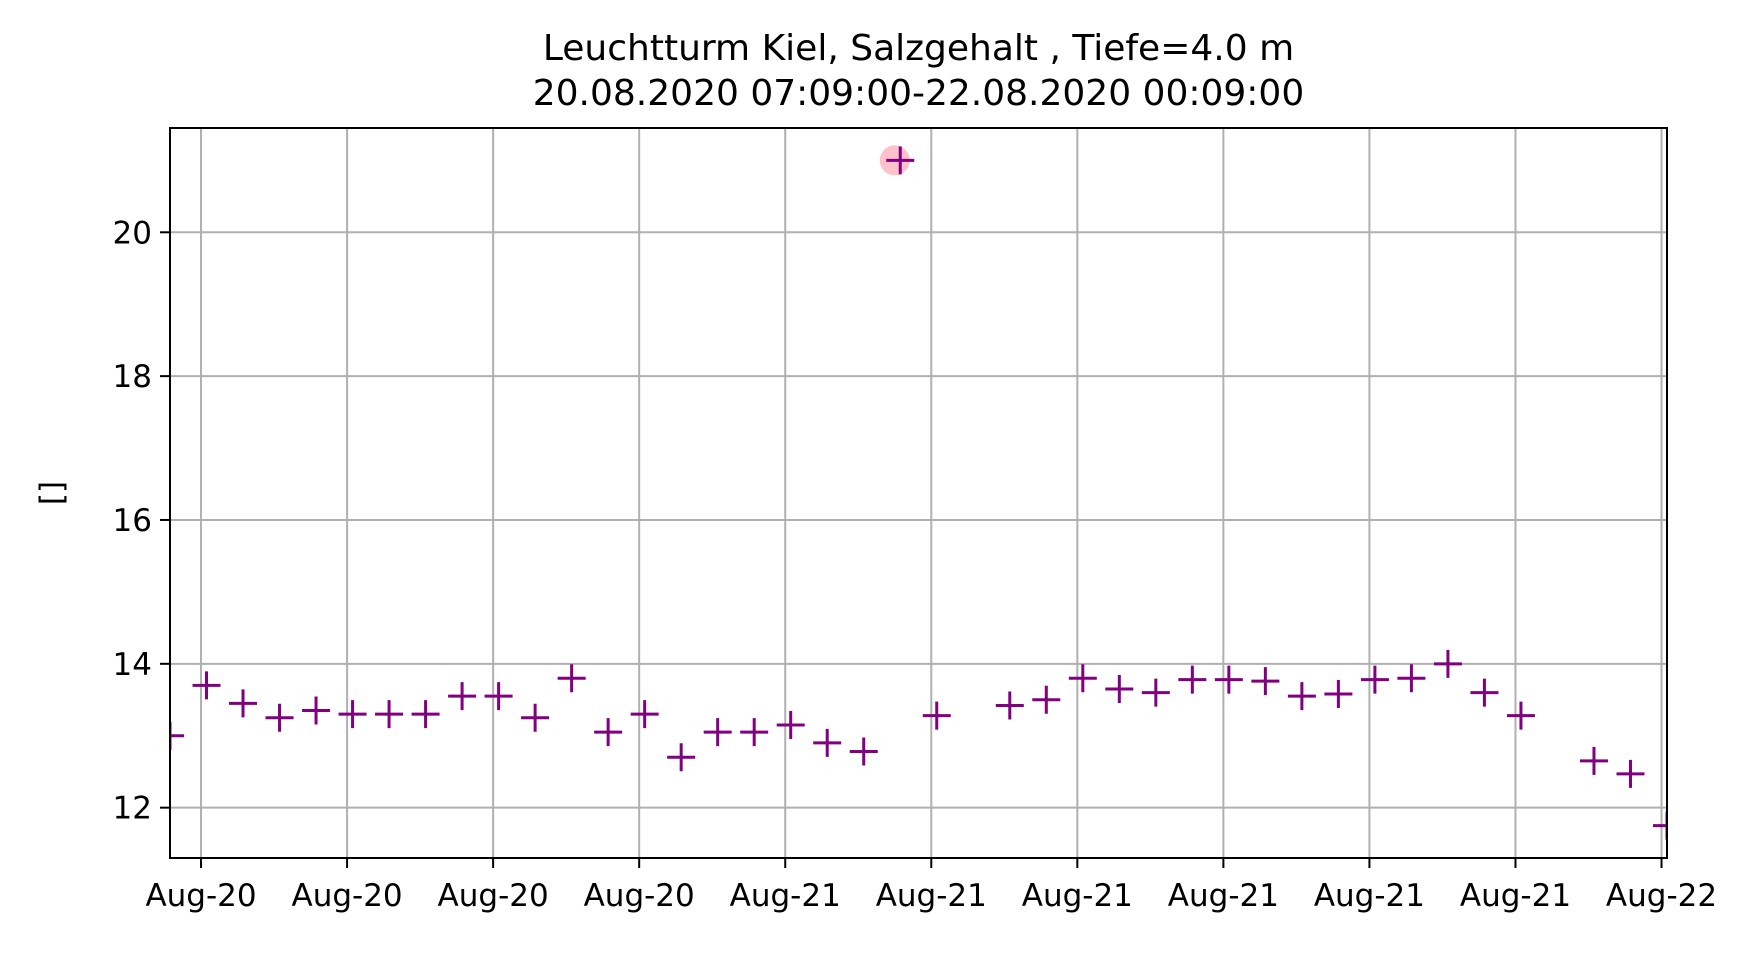 Image resolution: width=1759 pixels, height=956 pixels. I want to click on y-axis-label: [], so click(52, 493).